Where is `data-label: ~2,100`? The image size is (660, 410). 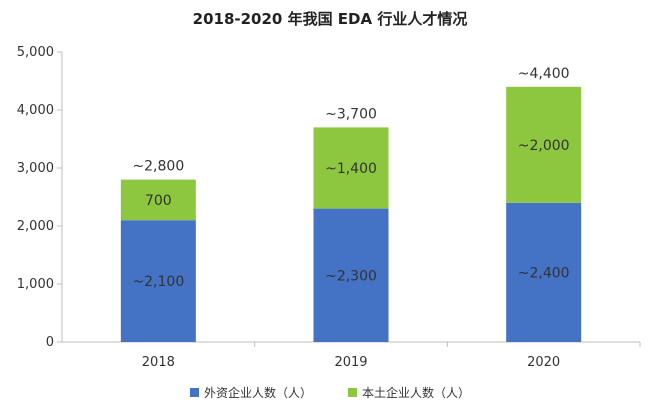 data-label: ~2,100 is located at coordinates (158, 282).